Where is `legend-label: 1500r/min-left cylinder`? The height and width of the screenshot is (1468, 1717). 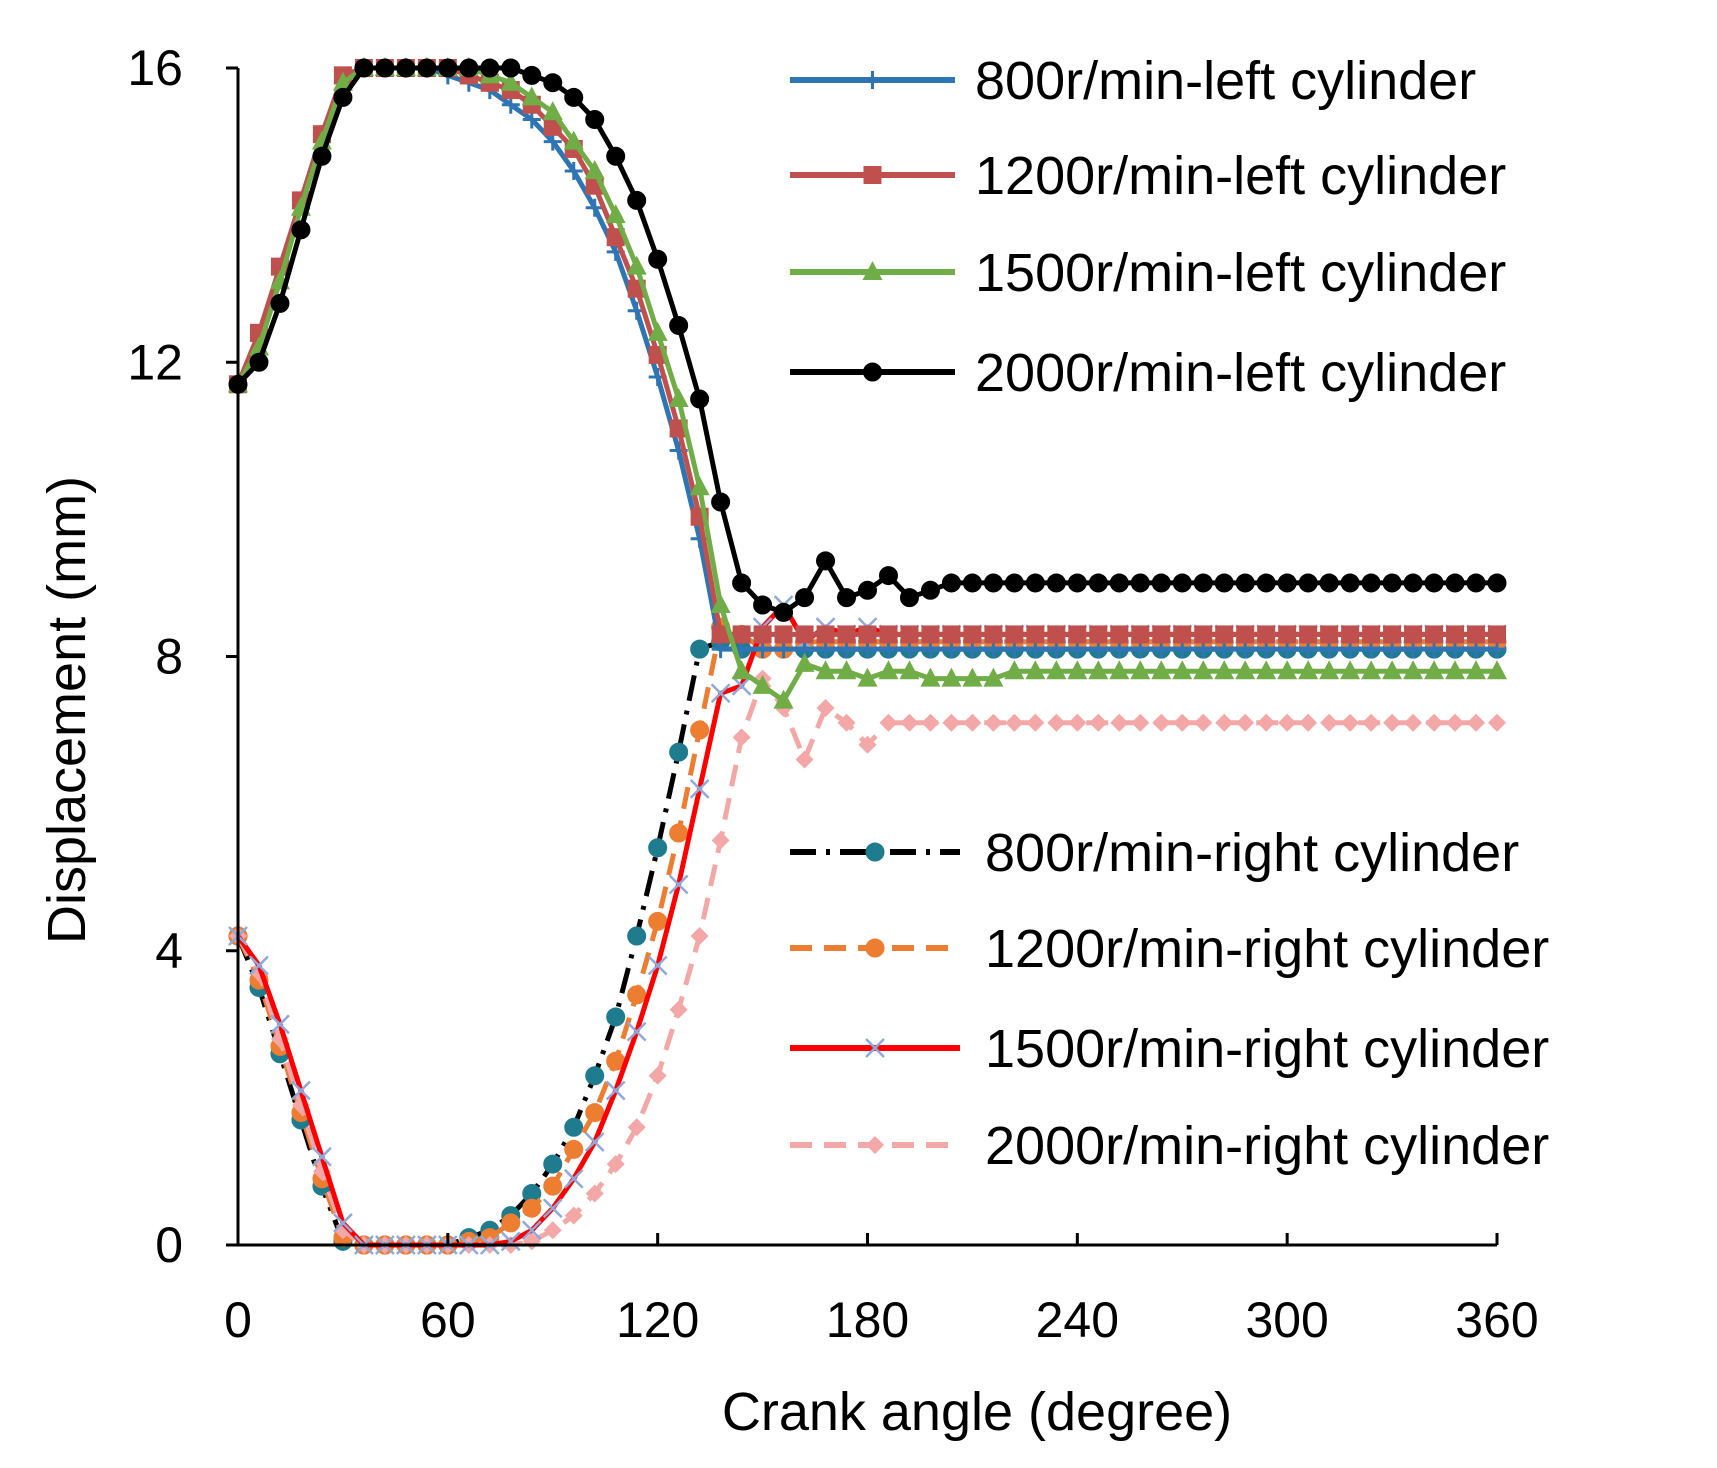
legend-label: 1500r/min-left cylinder is located at coordinates (1240, 273).